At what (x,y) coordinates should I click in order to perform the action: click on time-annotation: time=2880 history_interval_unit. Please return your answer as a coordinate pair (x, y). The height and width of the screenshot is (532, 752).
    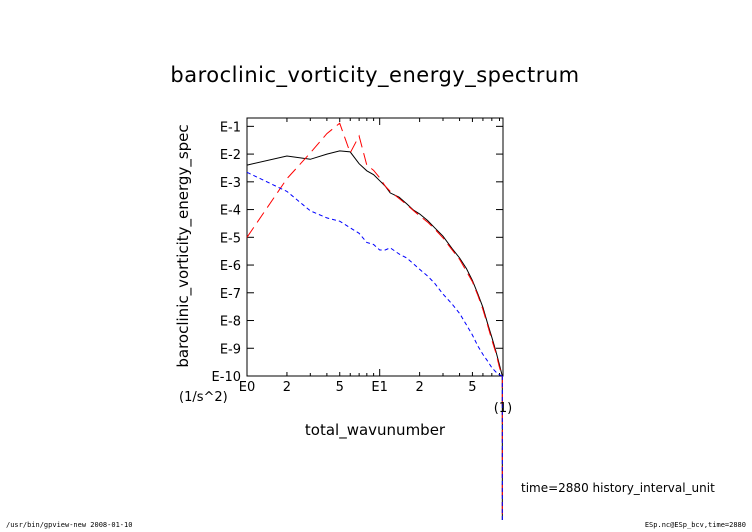
    Looking at the image, I should click on (618, 488).